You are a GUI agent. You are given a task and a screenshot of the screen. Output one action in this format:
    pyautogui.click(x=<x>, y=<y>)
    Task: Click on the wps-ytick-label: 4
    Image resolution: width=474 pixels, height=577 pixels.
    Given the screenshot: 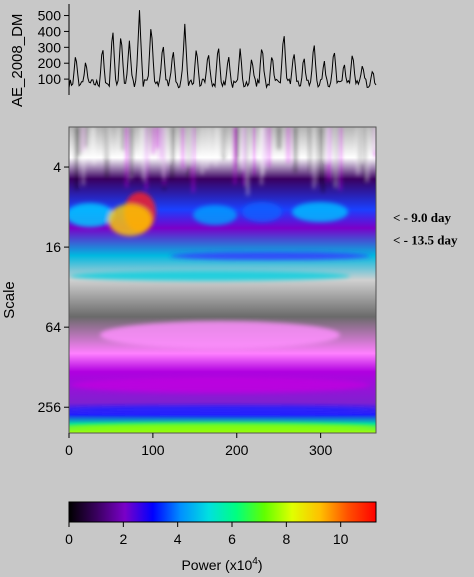 What is the action you would take?
    pyautogui.click(x=57, y=167)
    